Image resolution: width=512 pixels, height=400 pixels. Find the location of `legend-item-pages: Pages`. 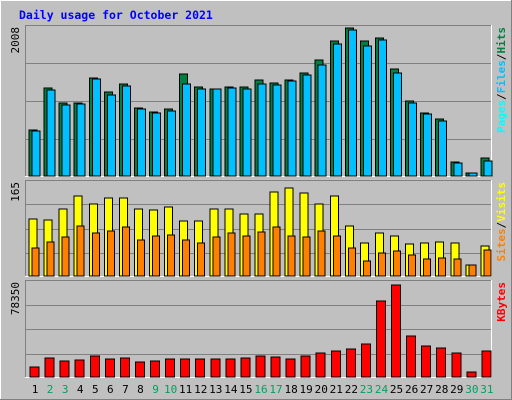

legend-item-pages: Pages is located at coordinates (501, 116).